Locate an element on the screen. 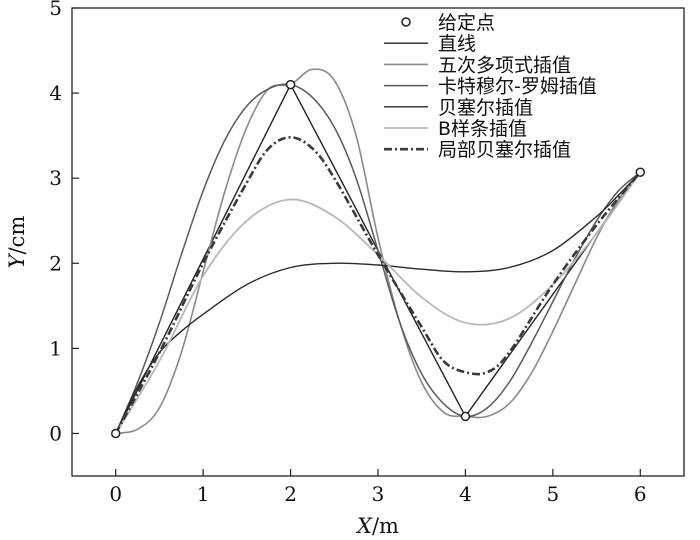  x-axis: 0 1 2 3 4 5 6 is located at coordinates (378, 487).